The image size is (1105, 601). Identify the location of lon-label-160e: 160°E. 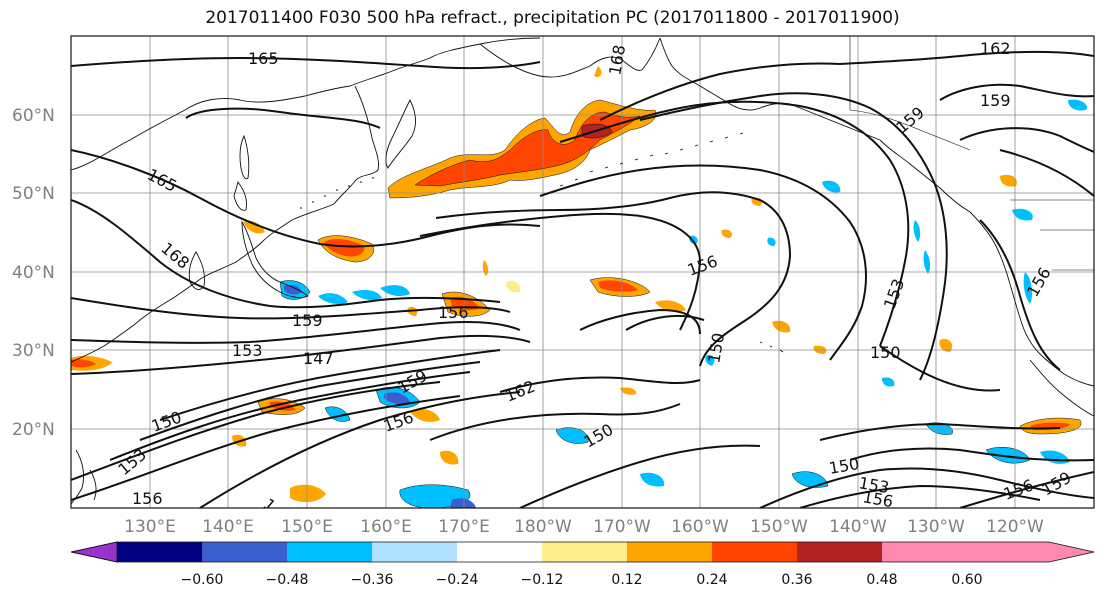
(386, 527).